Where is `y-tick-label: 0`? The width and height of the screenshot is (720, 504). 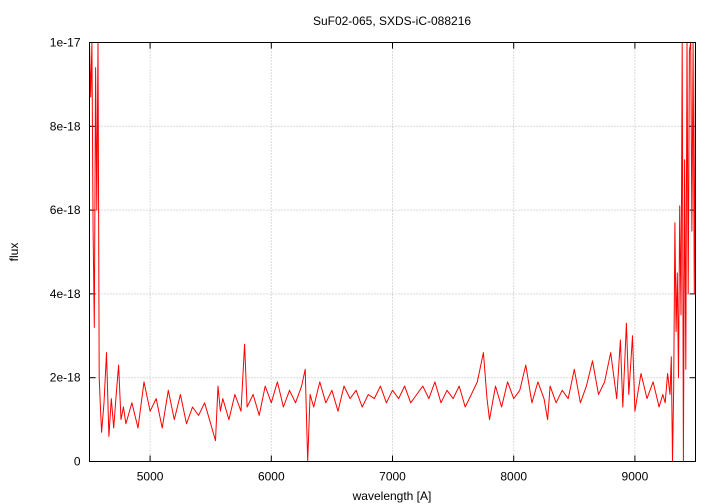
y-tick-label: 0 is located at coordinates (77, 462).